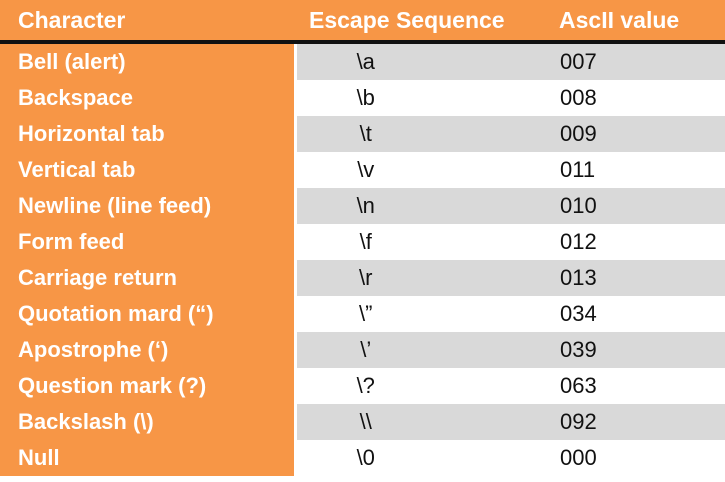  I want to click on table-cell: 012, so click(578, 241).